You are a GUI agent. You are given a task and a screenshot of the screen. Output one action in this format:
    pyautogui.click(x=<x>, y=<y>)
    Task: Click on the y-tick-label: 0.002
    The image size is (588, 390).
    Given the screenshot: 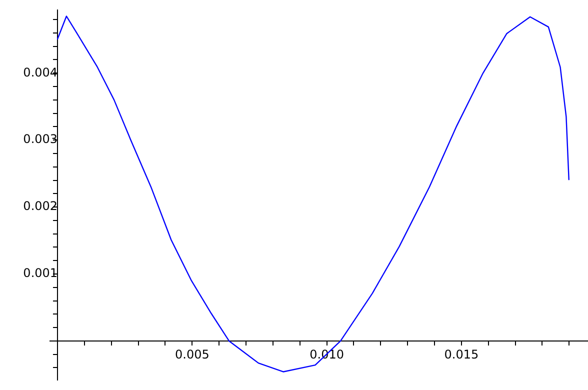 What is the action you would take?
    pyautogui.click(x=40, y=206)
    